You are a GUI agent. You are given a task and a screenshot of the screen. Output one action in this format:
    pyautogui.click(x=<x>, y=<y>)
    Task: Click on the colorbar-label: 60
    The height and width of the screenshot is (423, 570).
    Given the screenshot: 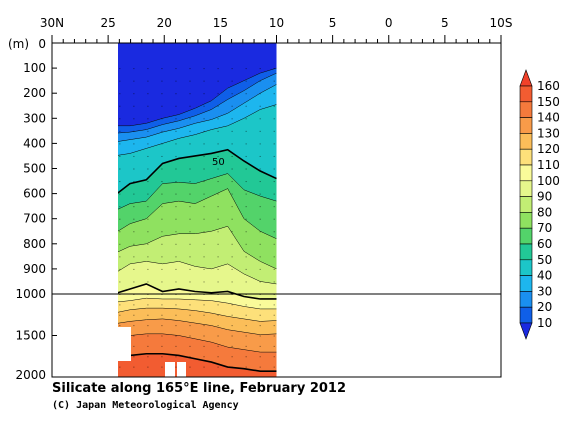 What is the action you would take?
    pyautogui.click(x=544, y=244)
    